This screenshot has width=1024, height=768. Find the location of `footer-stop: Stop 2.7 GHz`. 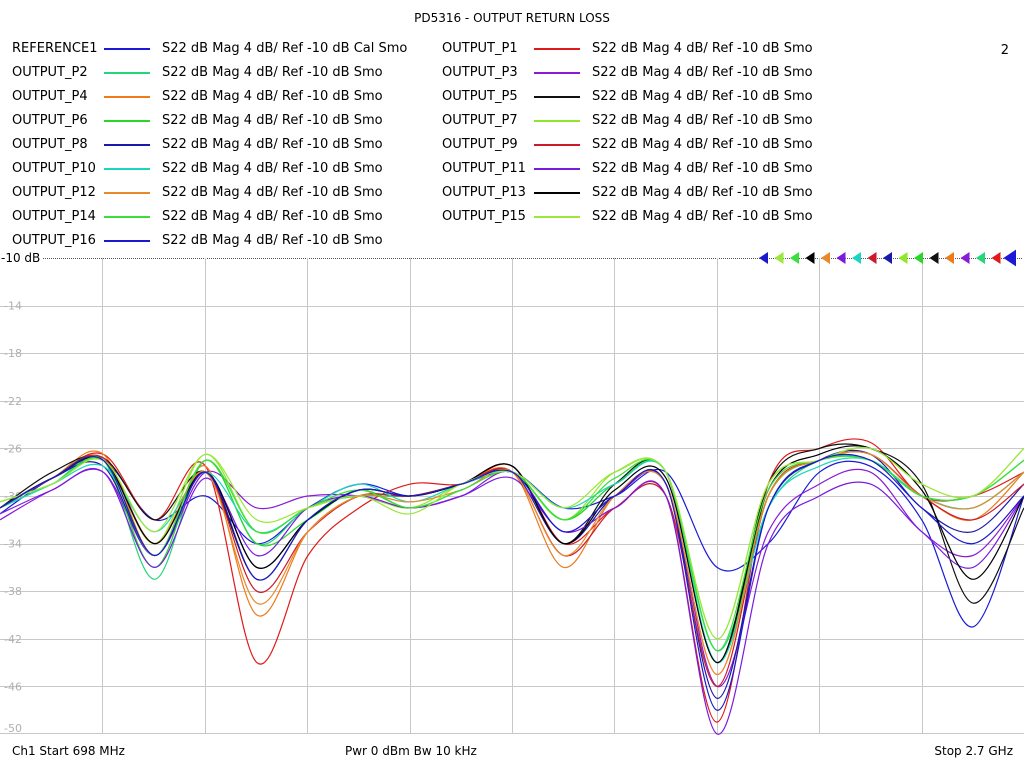

footer-stop: Stop 2.7 GHz is located at coordinates (973, 751).